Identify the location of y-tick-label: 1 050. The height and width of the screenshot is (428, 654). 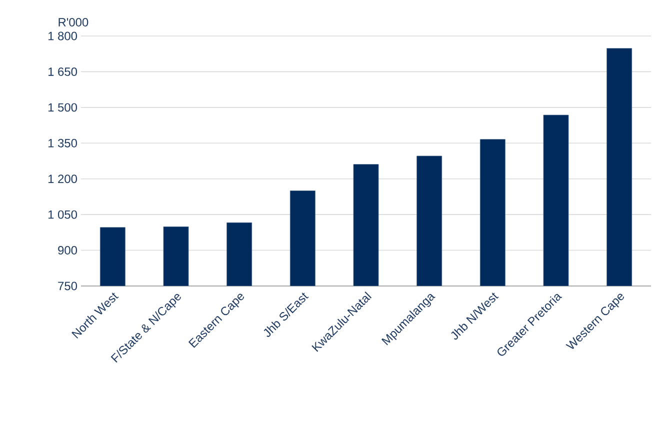
(63, 214).